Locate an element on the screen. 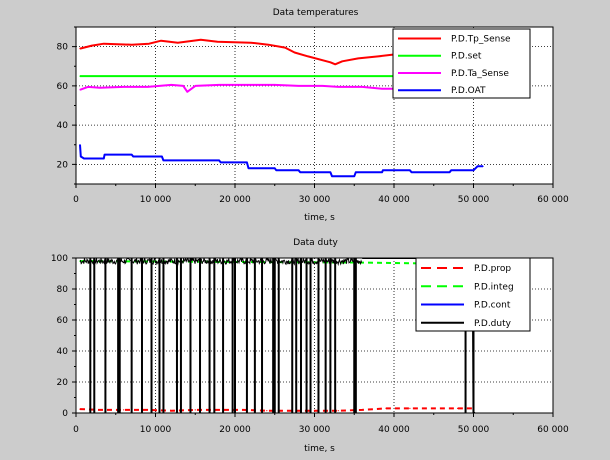  x-tick-label: 50 000 is located at coordinates (474, 200).